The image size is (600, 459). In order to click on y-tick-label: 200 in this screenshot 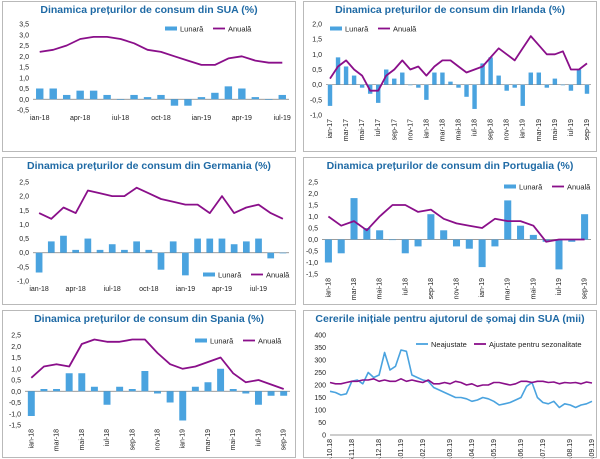, I will do `click(320, 386)`.